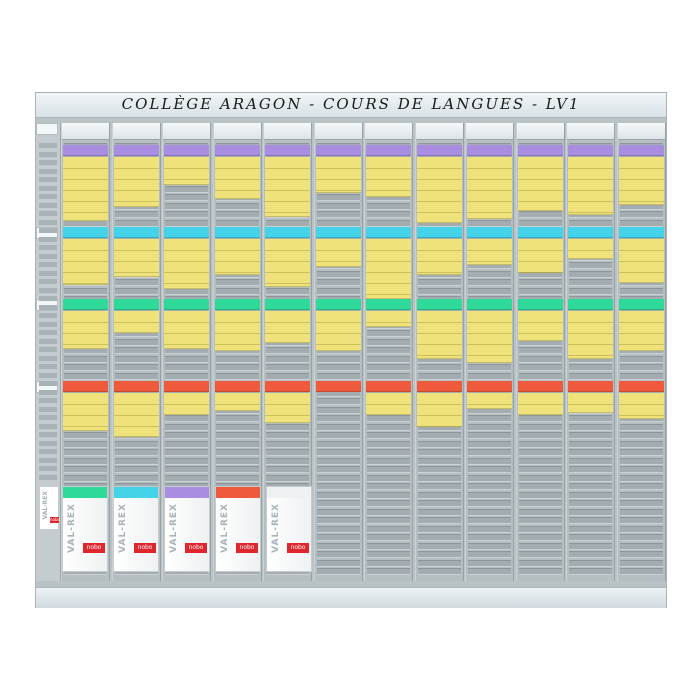 The height and width of the screenshot is (700, 700). I want to click on mini-card-dispenser: VAL-REX nobo, so click(49, 508).